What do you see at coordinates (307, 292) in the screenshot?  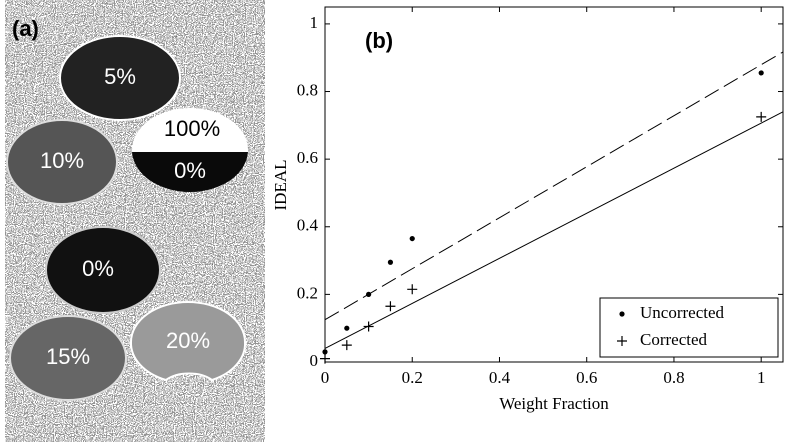 I see `y-tick-label: 0.2` at bounding box center [307, 292].